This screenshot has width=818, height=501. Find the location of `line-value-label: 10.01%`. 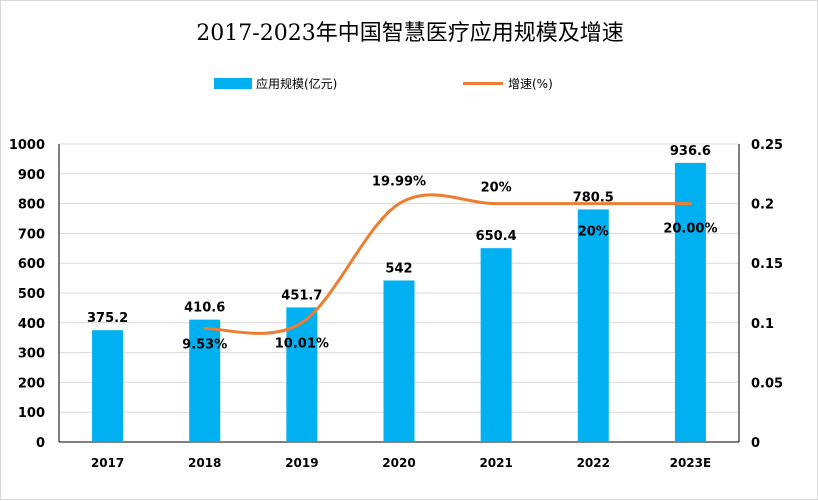

line-value-label: 10.01% is located at coordinates (302, 344).